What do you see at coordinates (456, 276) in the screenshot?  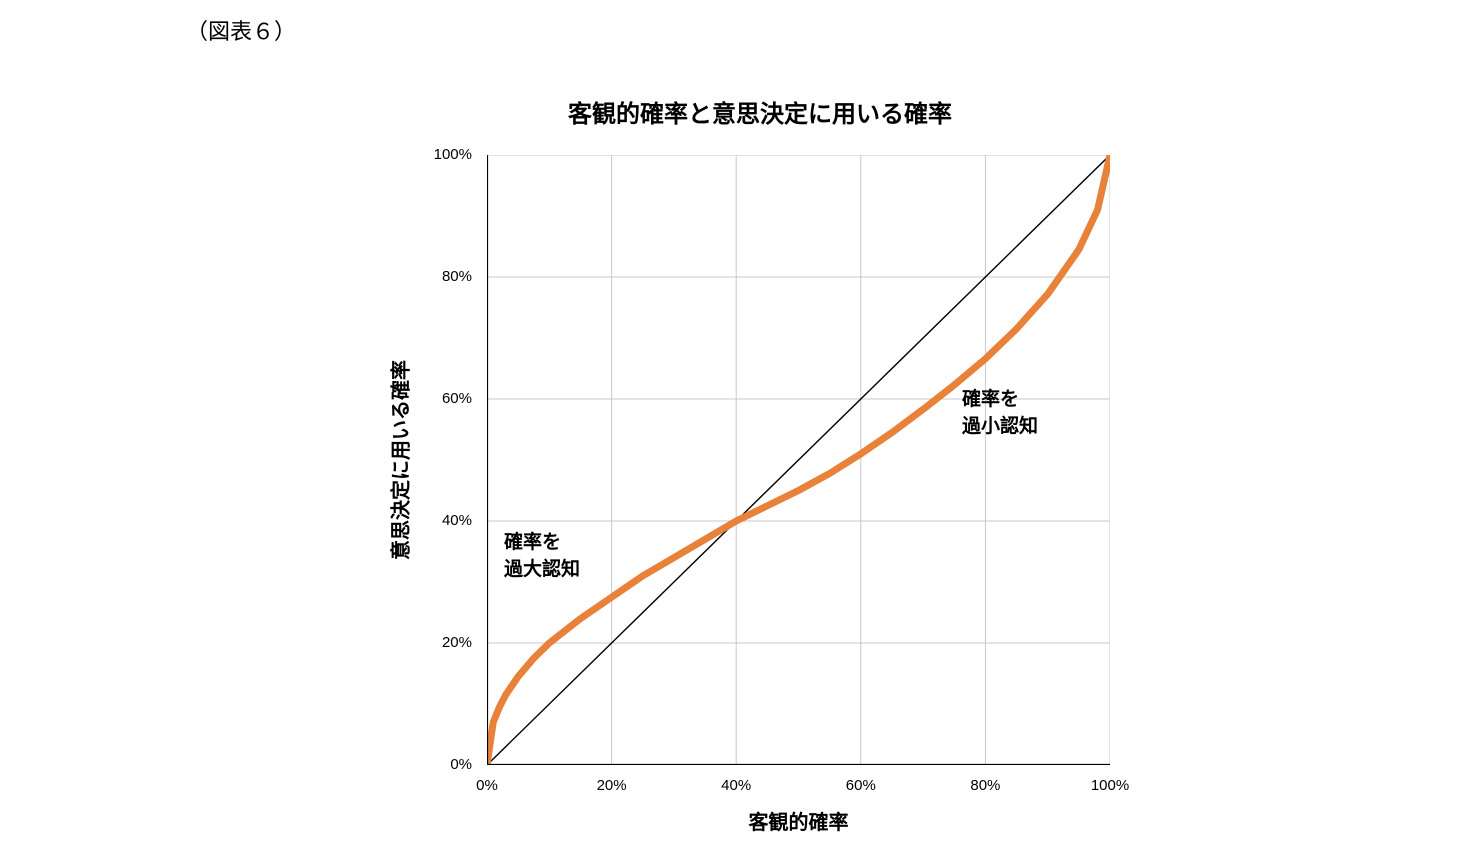 I see `y-tick-label: 80%` at bounding box center [456, 276].